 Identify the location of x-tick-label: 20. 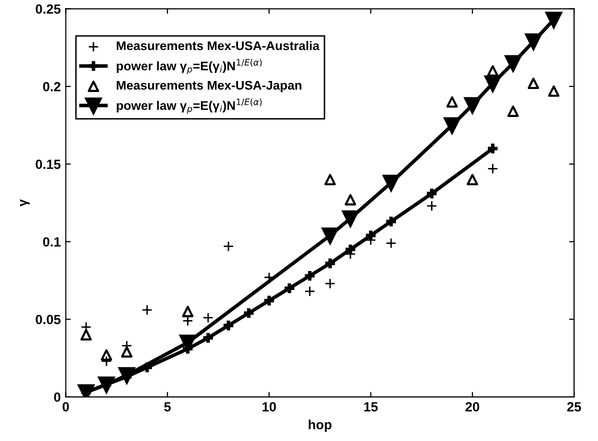
(473, 407).